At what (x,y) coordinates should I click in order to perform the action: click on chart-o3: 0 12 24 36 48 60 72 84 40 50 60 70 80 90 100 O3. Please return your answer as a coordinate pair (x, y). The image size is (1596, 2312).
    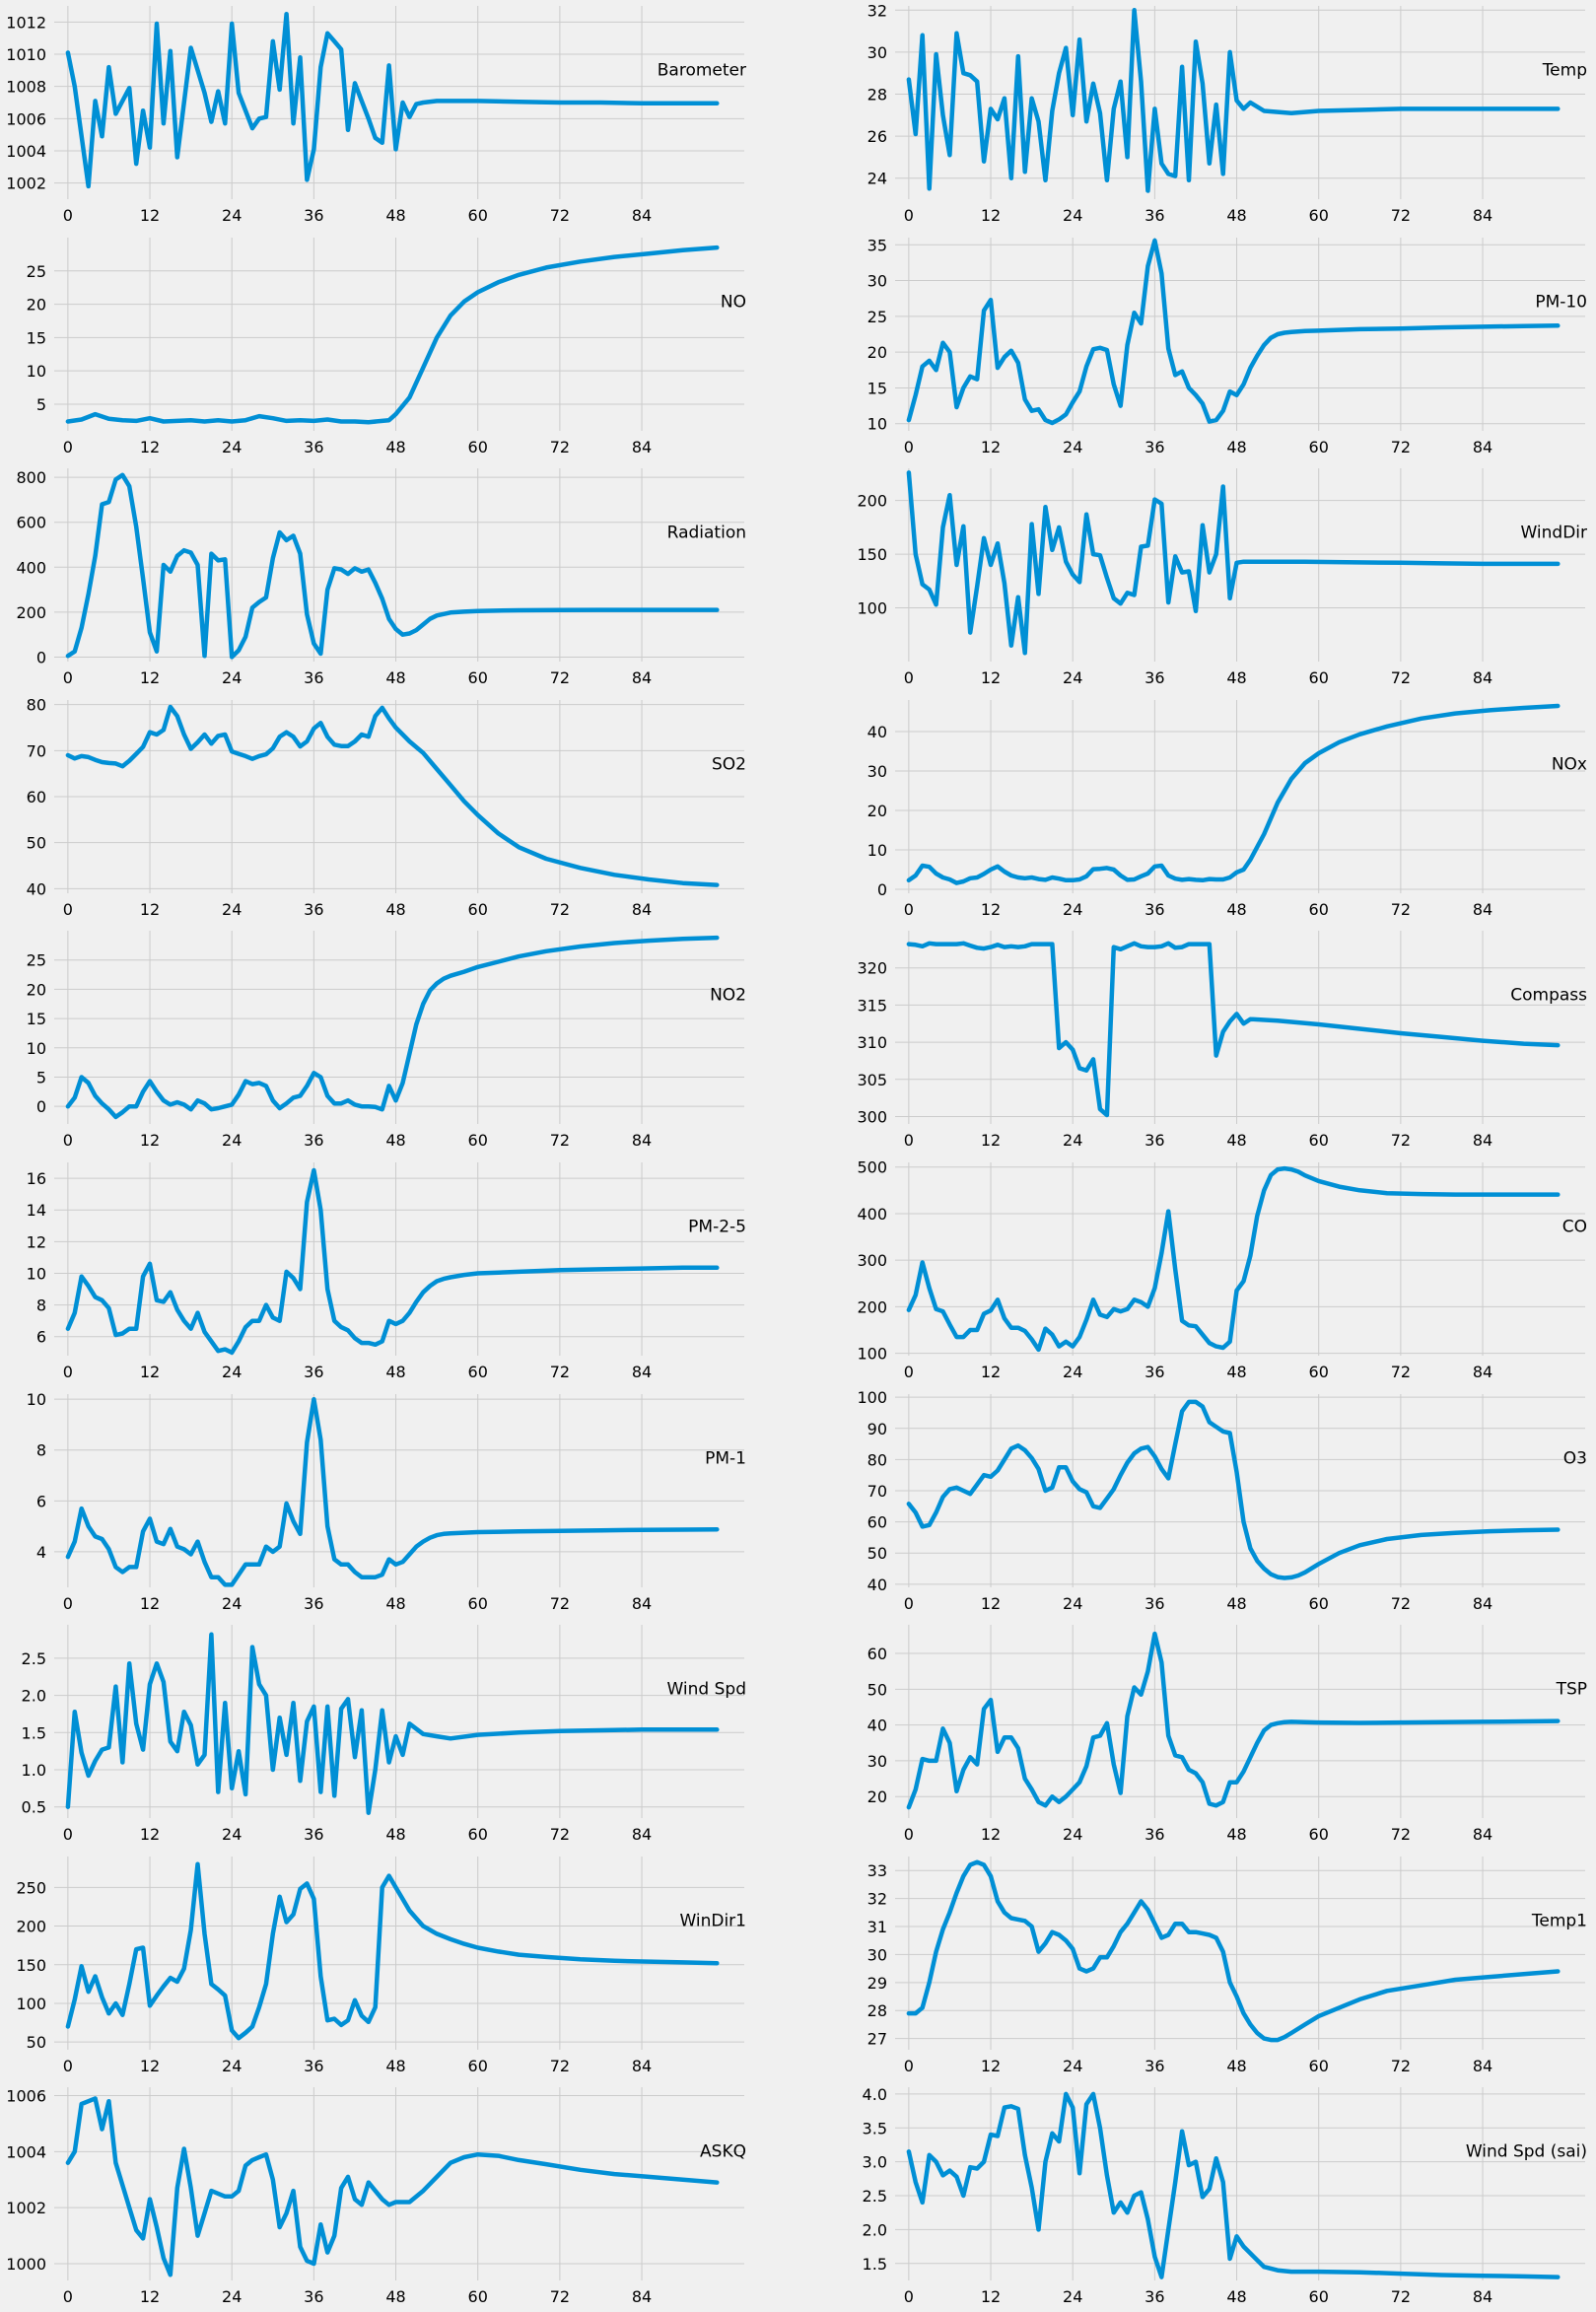
    Looking at the image, I should click on (1222, 1501).